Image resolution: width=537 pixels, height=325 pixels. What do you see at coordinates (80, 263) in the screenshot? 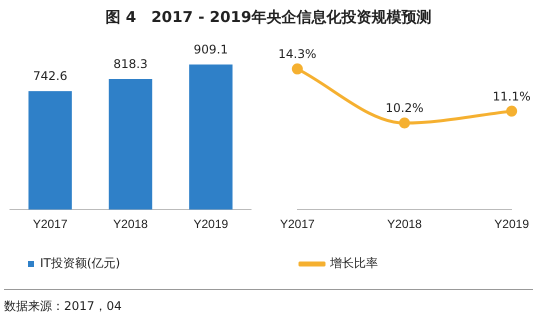
I see `legend-label: IT投资额(亿元)` at bounding box center [80, 263].